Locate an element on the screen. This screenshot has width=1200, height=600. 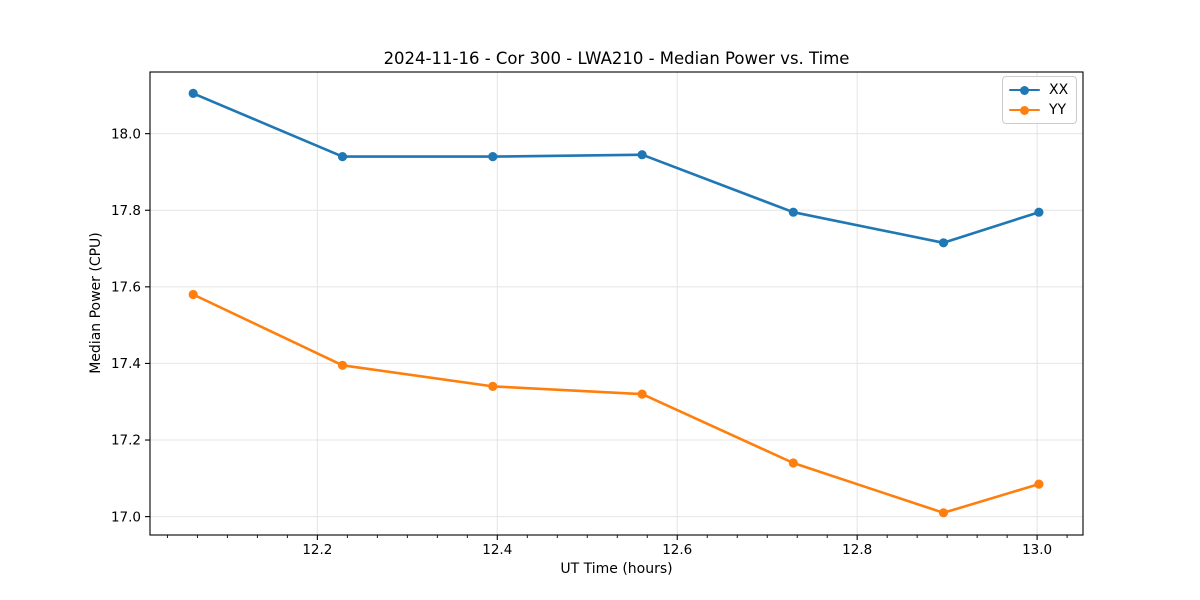
y-tick-label: 18.0 is located at coordinates (126, 134).